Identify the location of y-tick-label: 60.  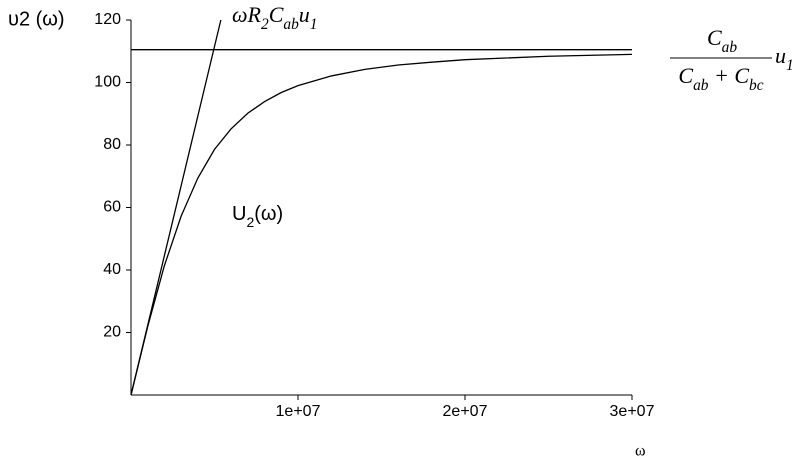
(112, 207).